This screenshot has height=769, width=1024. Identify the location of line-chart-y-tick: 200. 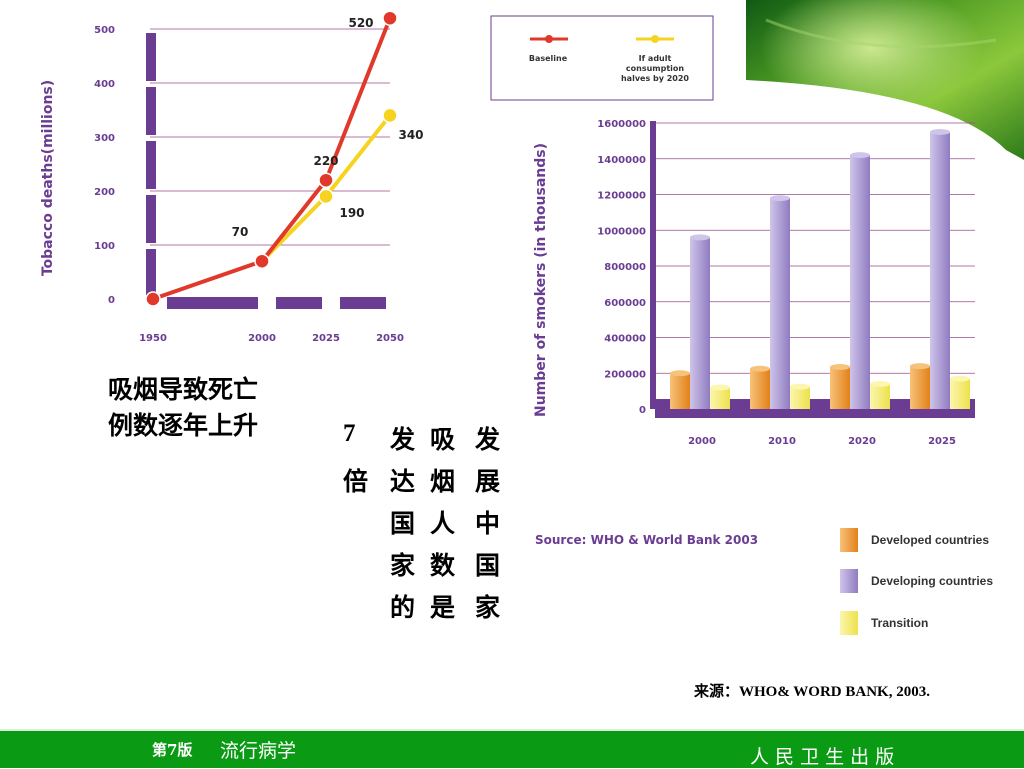
(104, 192).